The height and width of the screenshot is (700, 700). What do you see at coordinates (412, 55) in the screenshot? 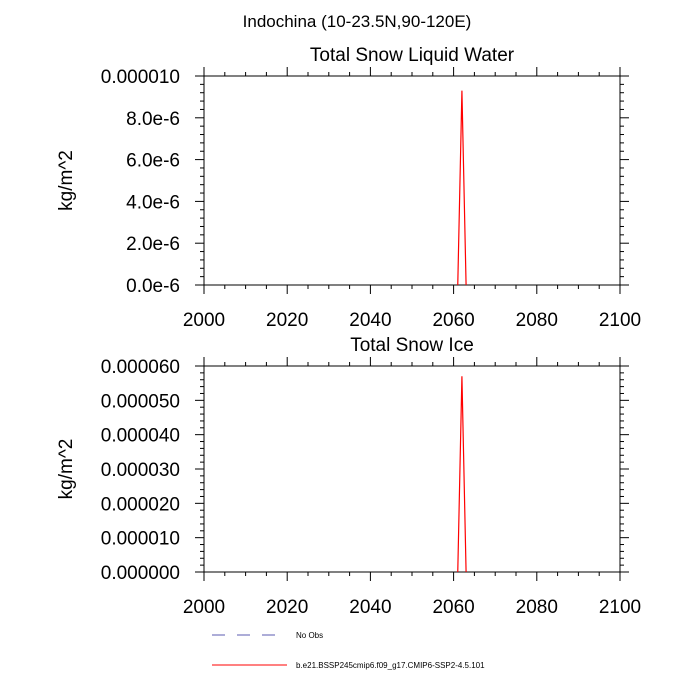
I see `chart-title: Total Snow Liquid Water` at bounding box center [412, 55].